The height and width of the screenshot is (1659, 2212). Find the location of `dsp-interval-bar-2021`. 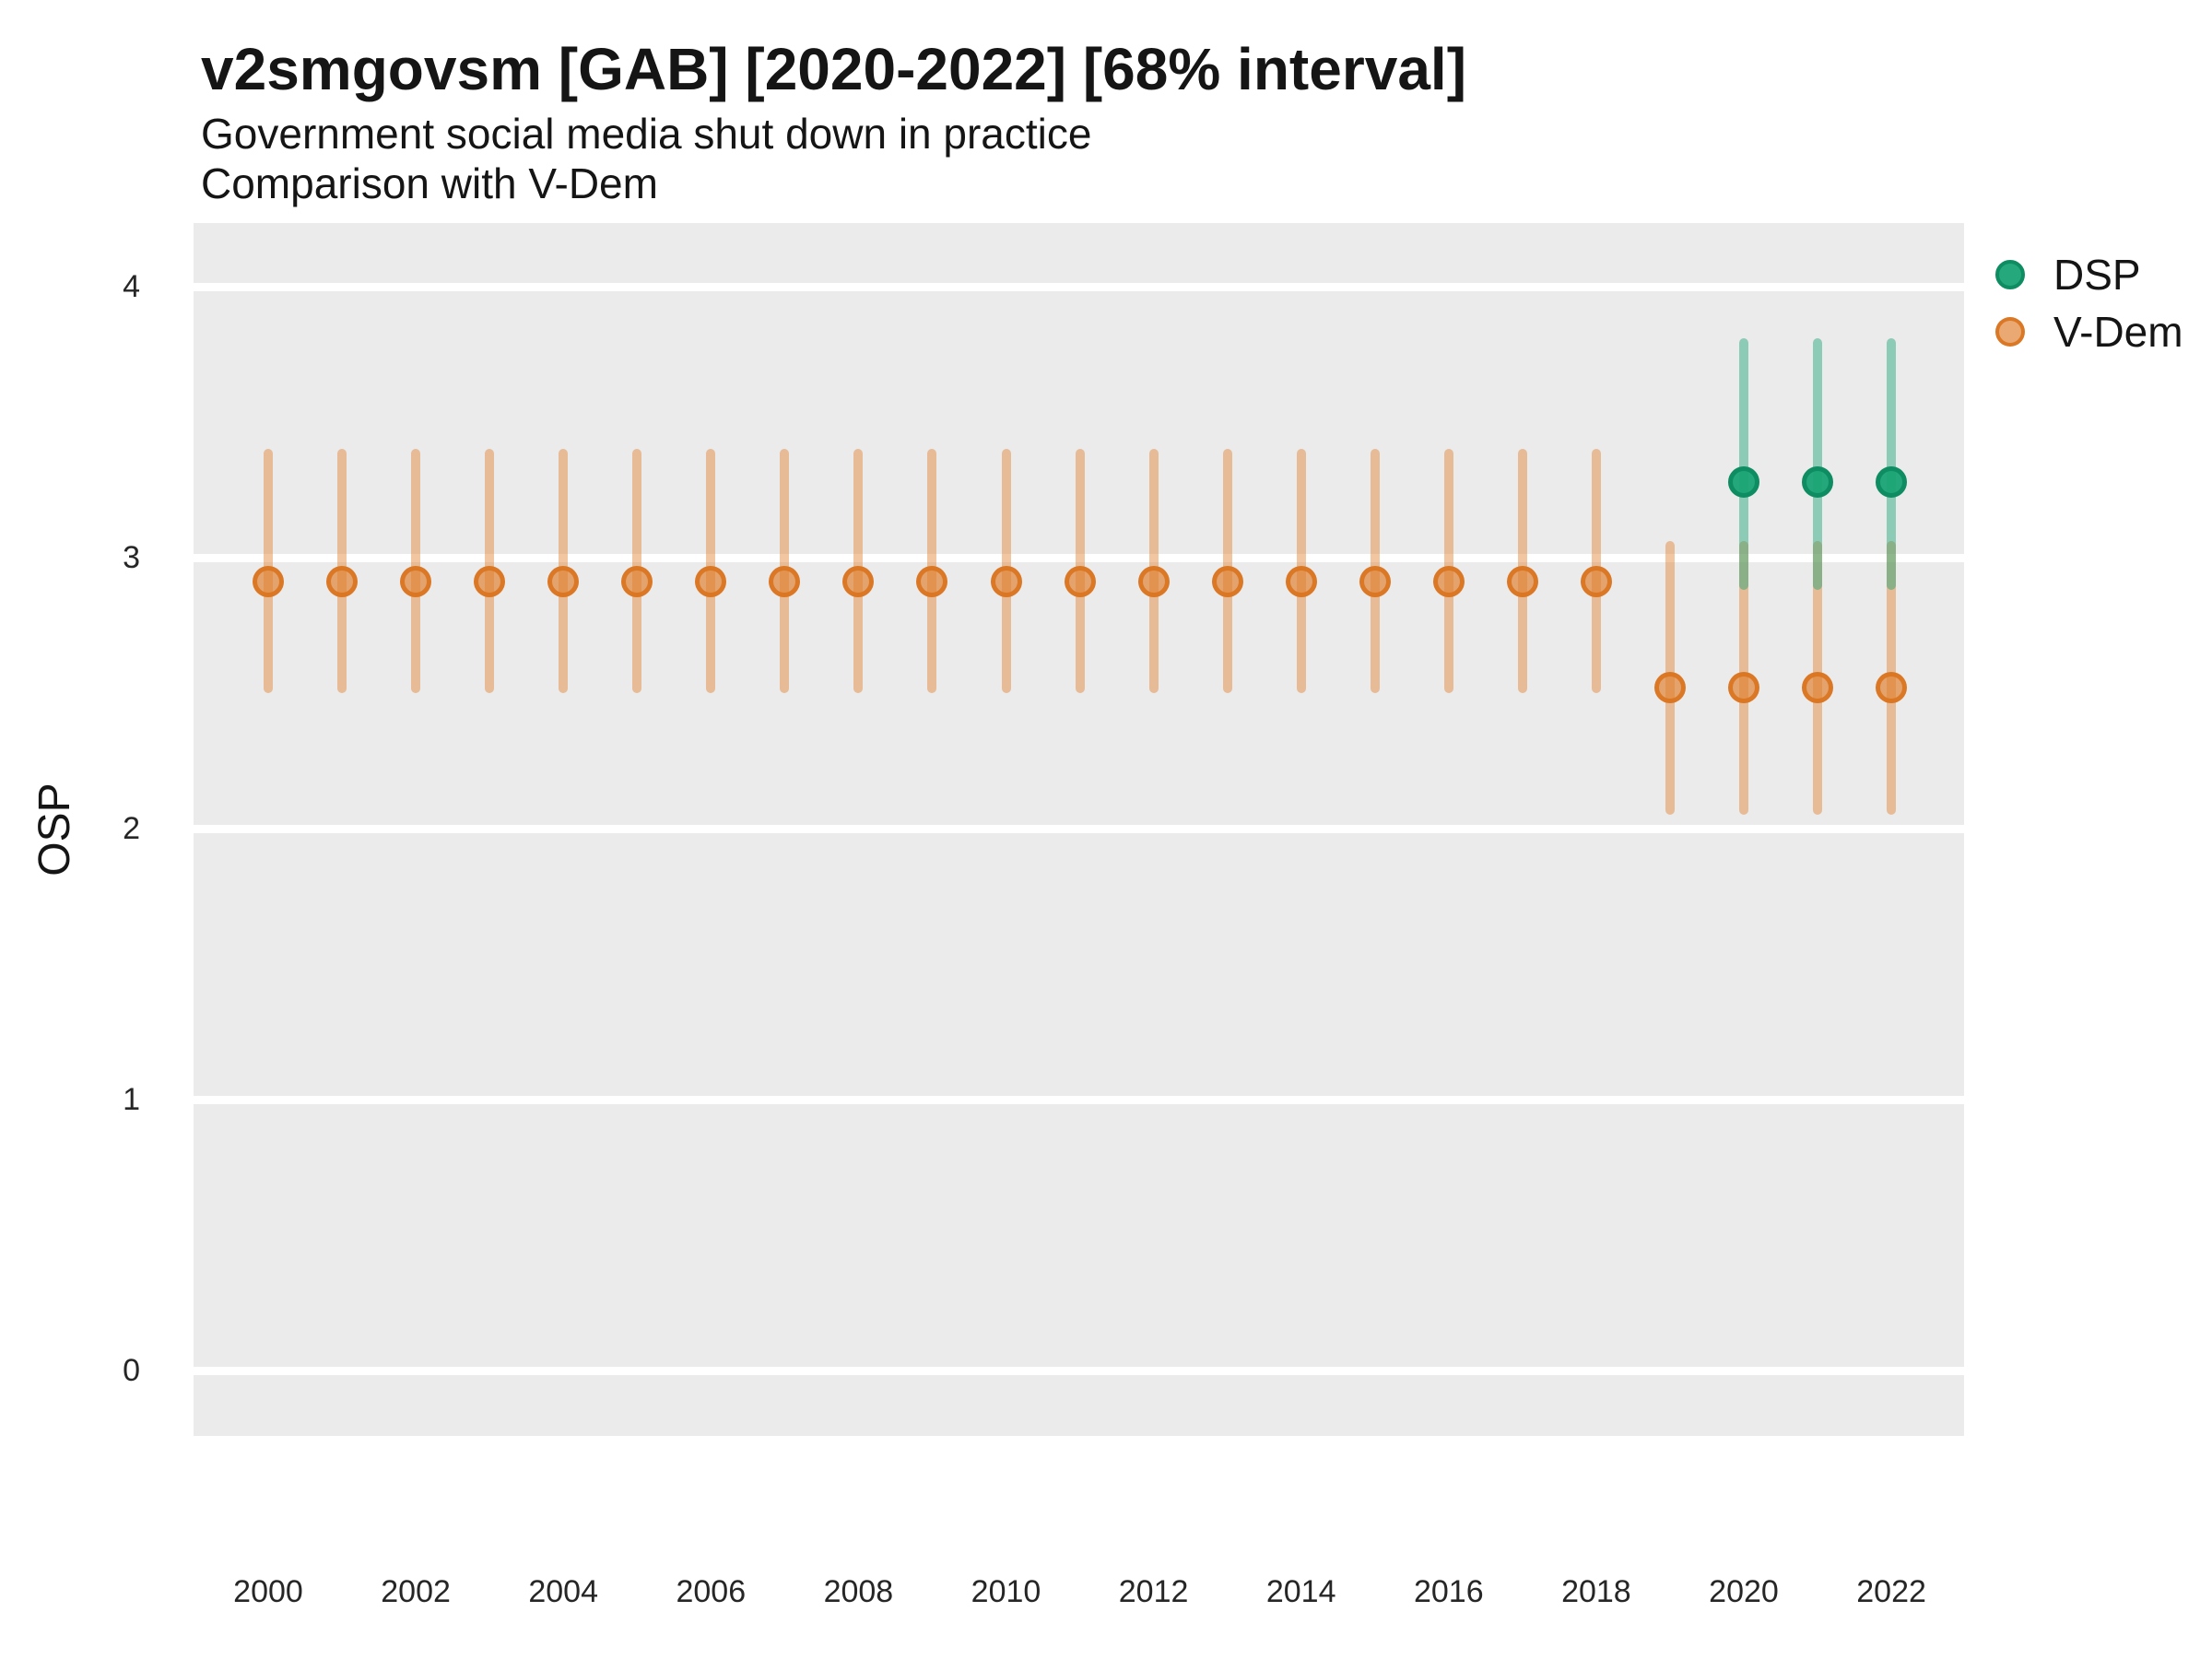

dsp-interval-bar-2021 is located at coordinates (1818, 464).